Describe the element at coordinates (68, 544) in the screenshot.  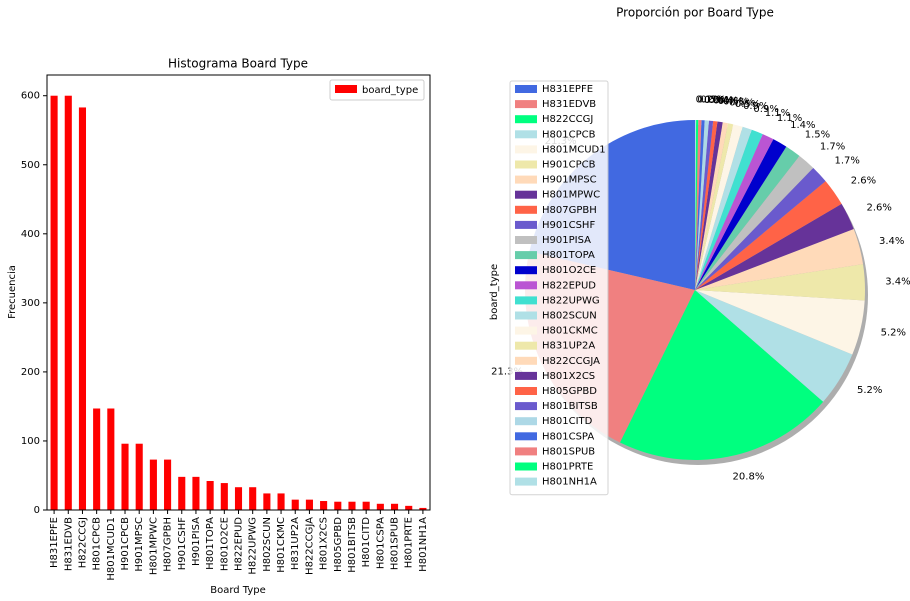
I see `x-tick-label: H831EDVB` at that location.